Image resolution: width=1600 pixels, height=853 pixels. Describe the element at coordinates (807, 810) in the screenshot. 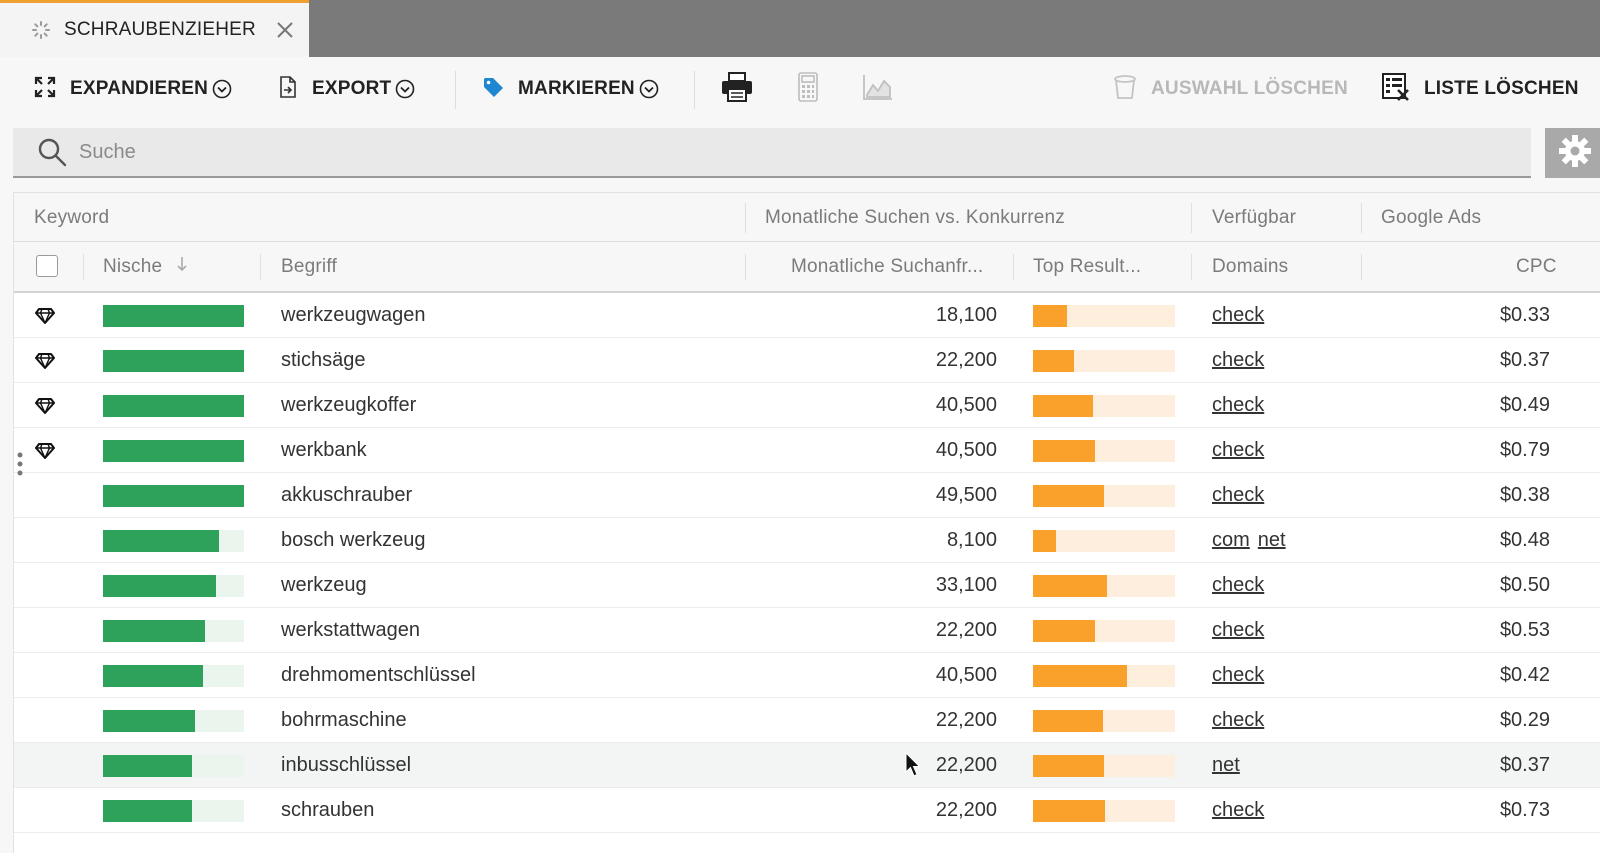

I see `table-row: schrauben 22,200 check $0.73` at that location.